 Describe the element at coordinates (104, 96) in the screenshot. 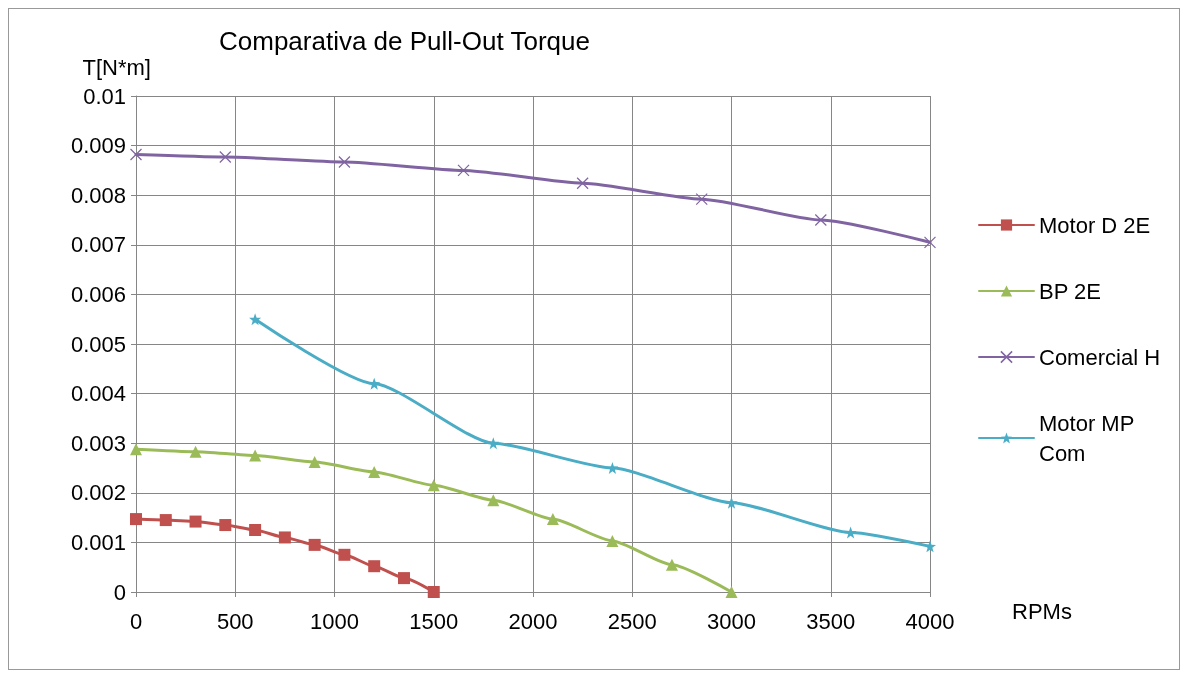

I see `y-tick-label: 0.01` at that location.